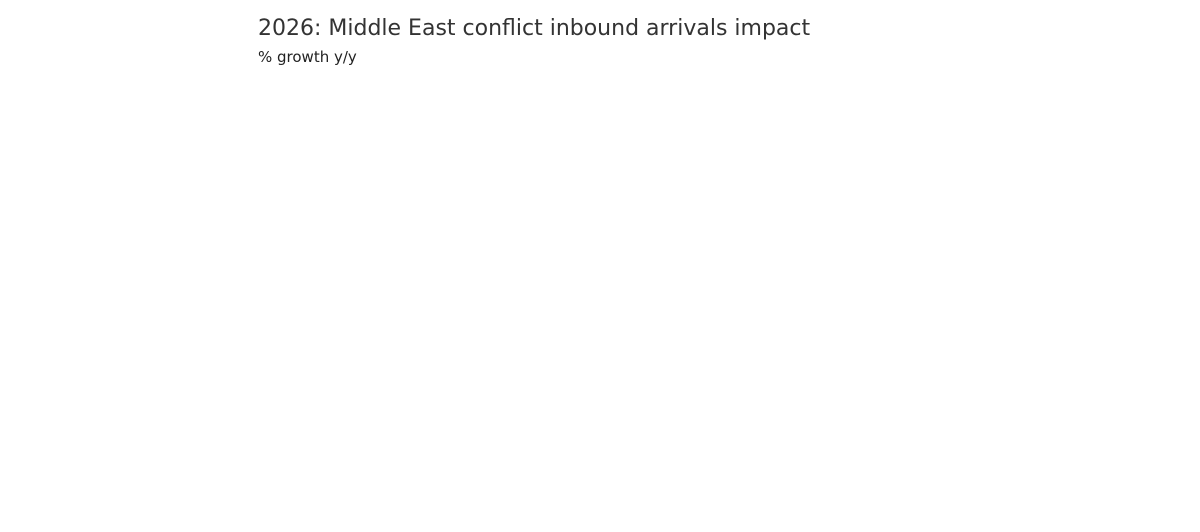 The width and height of the screenshot is (1200, 532). What do you see at coordinates (617, 493) in the screenshot?
I see `x-tick-label: GCC` at bounding box center [617, 493].